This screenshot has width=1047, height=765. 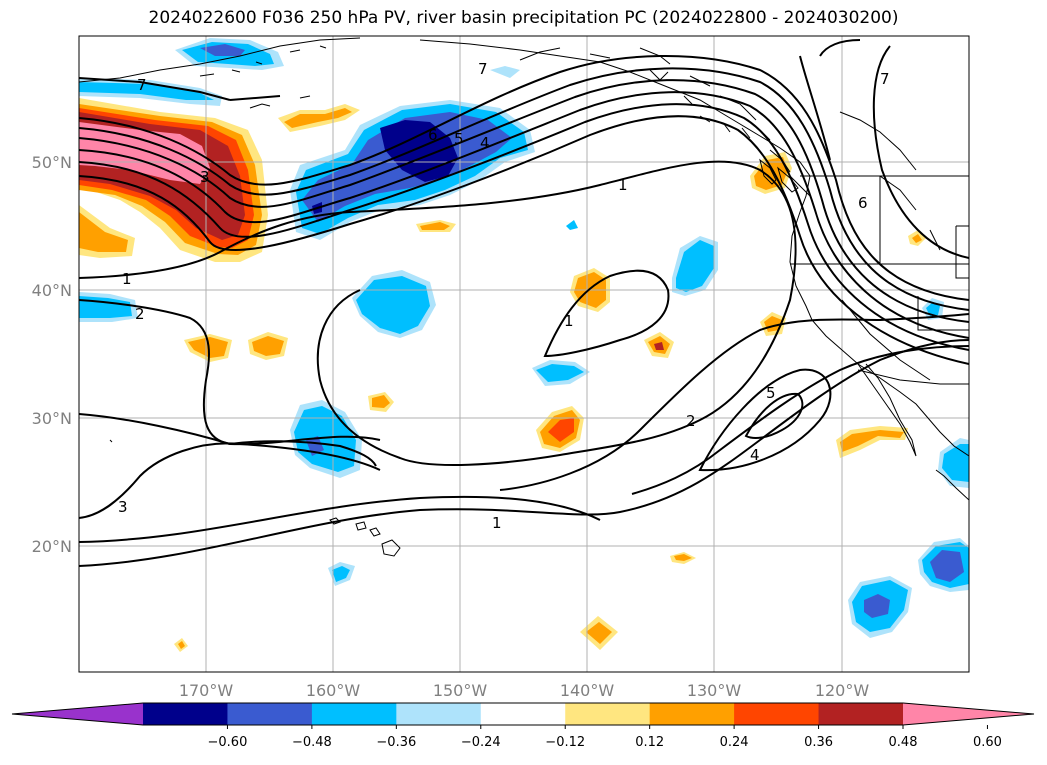 I want to click on colorbar-extend-min, so click(x=77, y=714).